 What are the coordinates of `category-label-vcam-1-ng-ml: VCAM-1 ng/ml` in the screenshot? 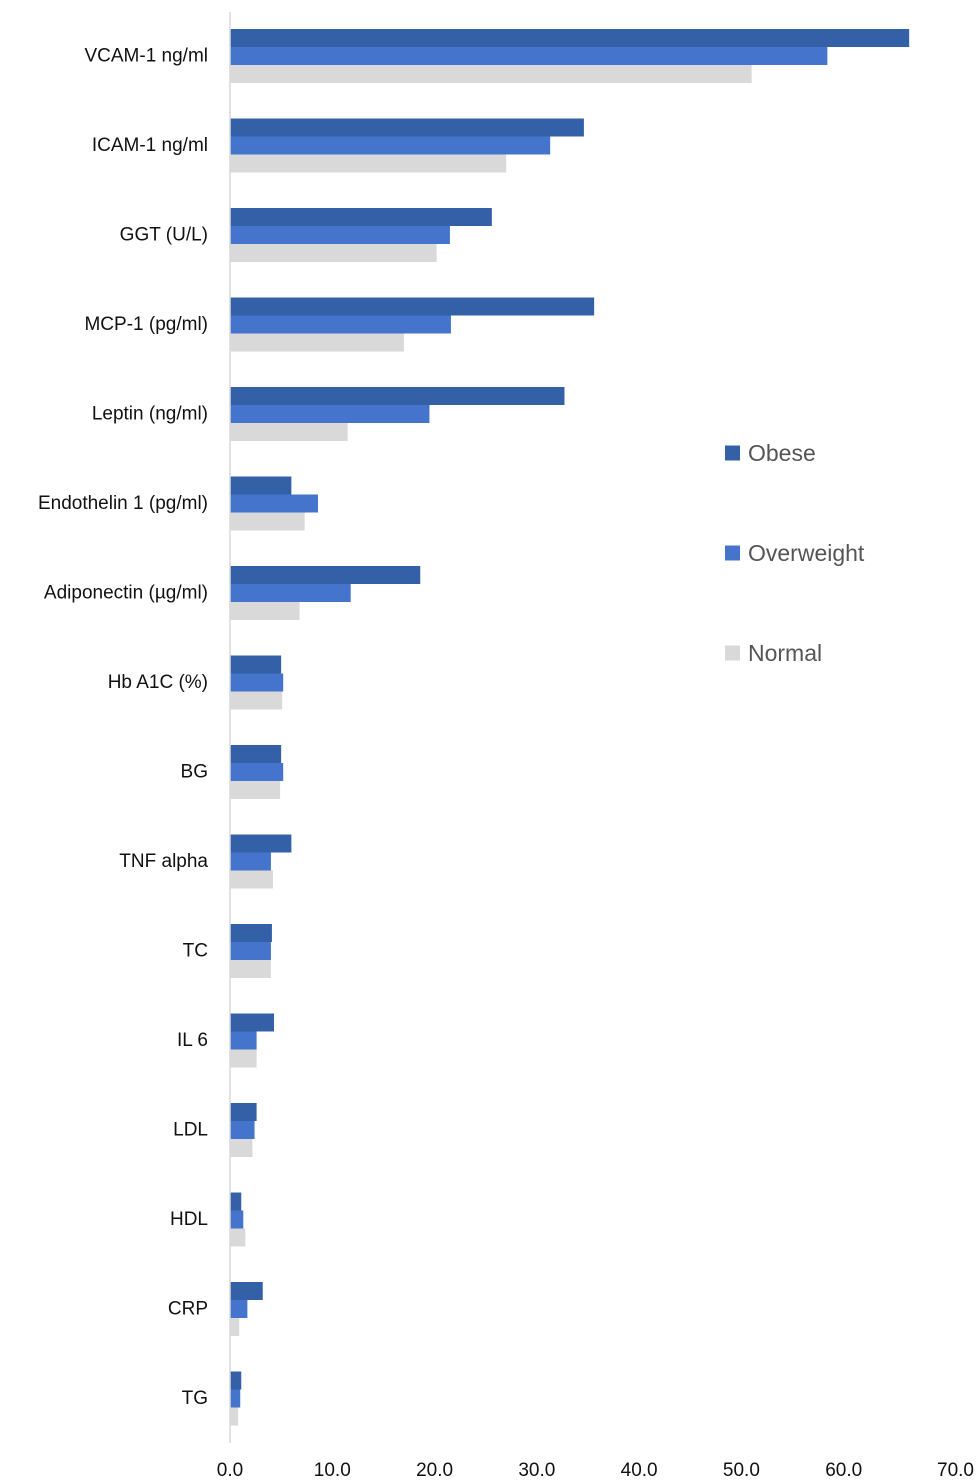 It's located at (146, 56).